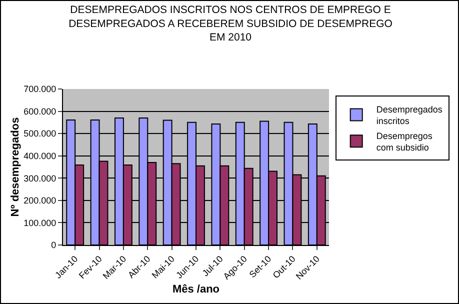 Image resolution: width=459 pixels, height=304 pixels. Describe the element at coordinates (196, 290) in the screenshot. I see `x-axis-title: Mês /ano` at that location.